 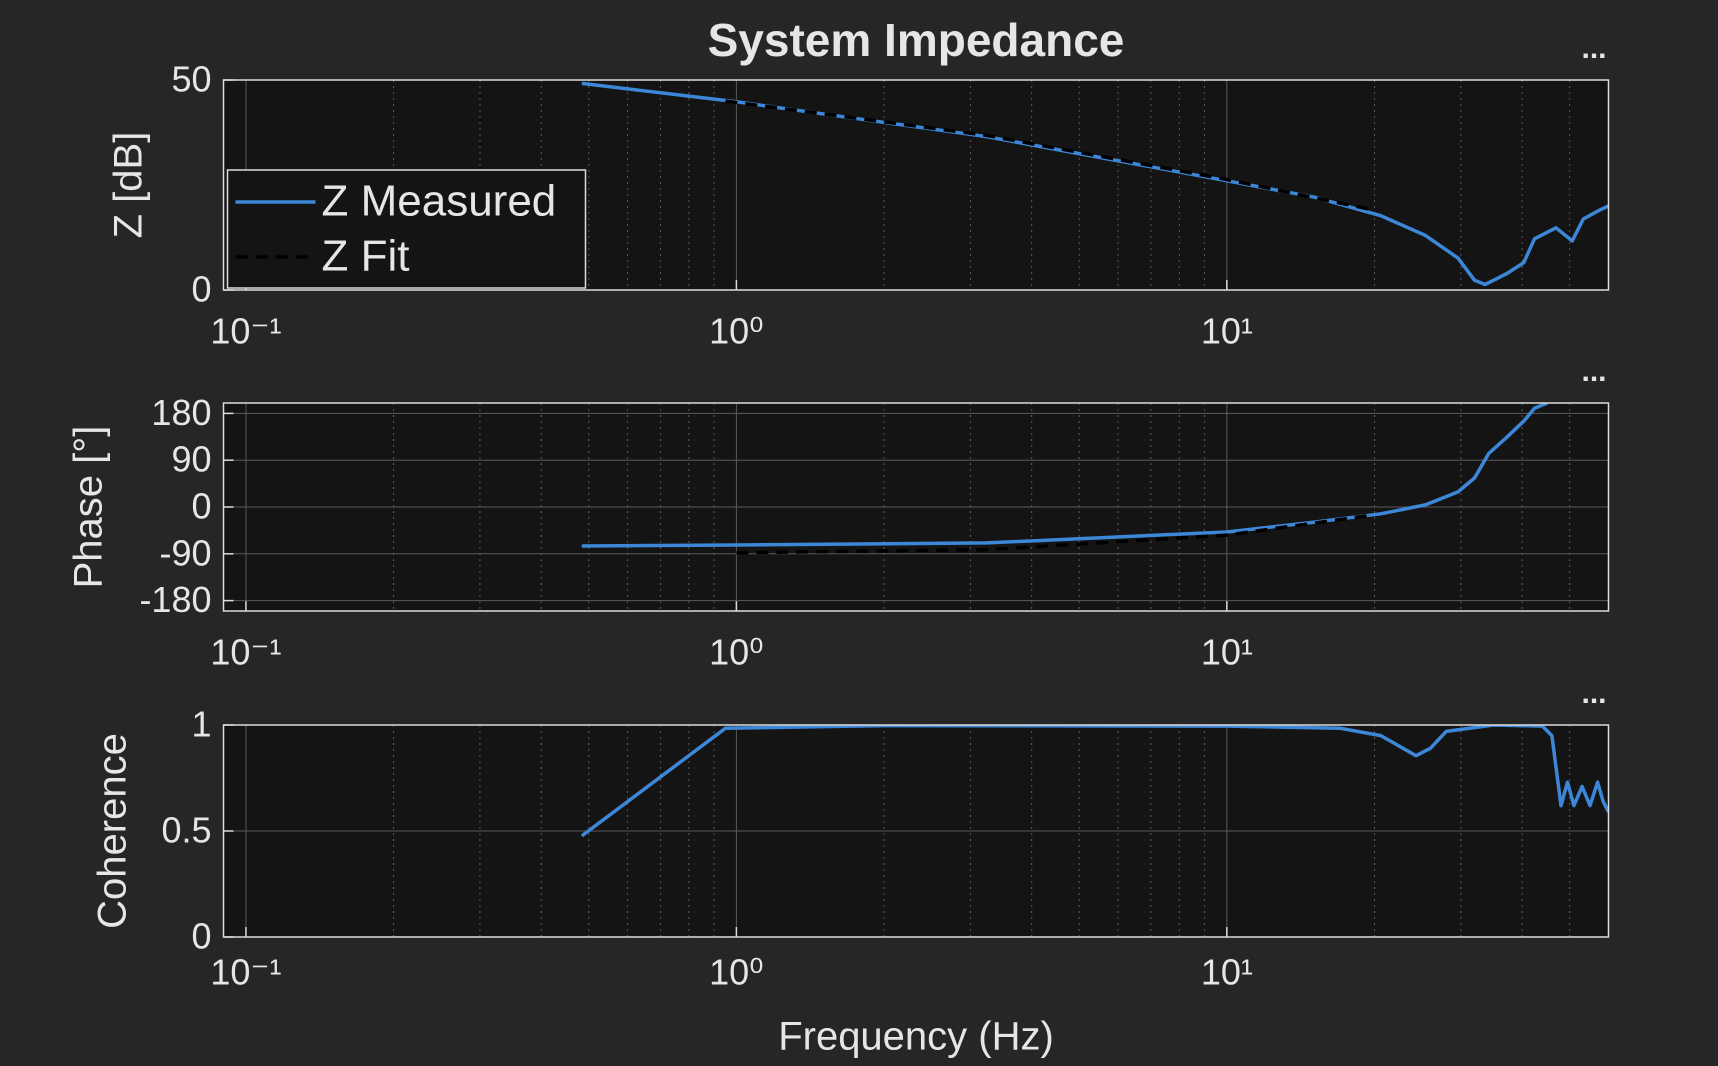 I want to click on legend-label: Z Fit, so click(x=366, y=256).